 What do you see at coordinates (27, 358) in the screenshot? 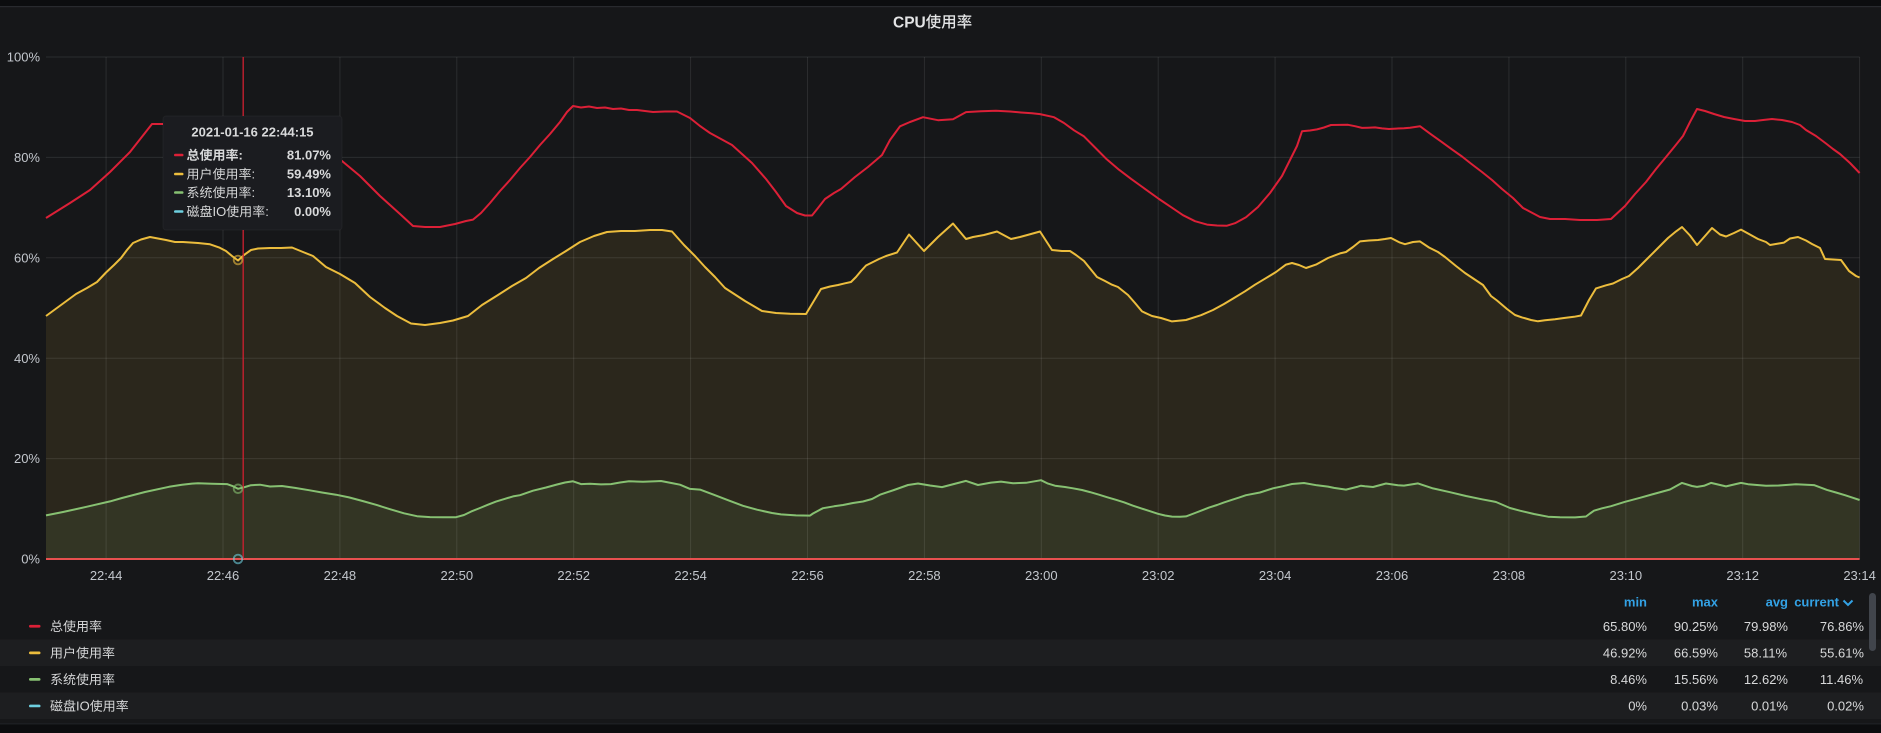
I see `svg-text: 40%` at bounding box center [27, 358].